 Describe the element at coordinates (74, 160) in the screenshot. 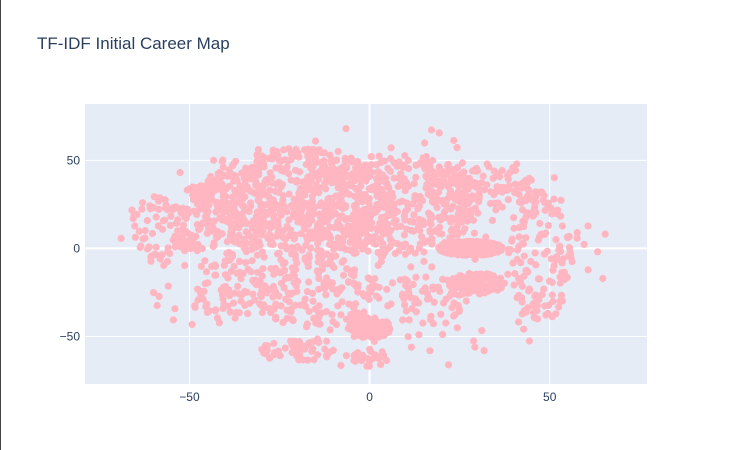

I see `y-tick-label: 50` at that location.